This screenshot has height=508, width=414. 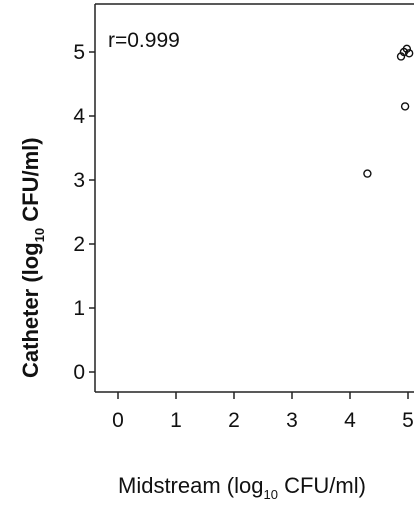 I want to click on y-tick-label: 1, so click(x=79, y=308).